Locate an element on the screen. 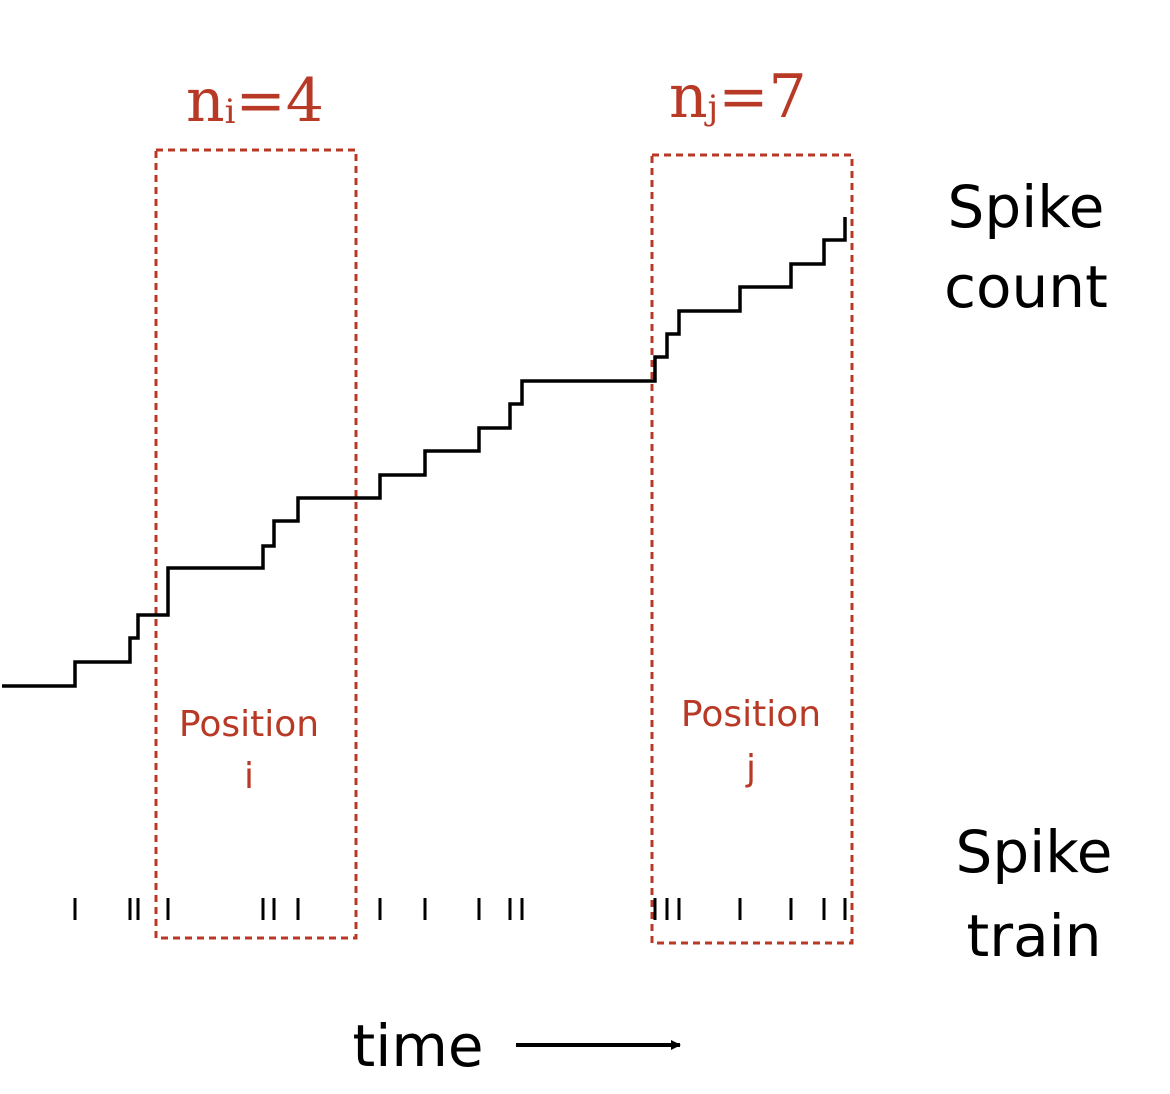 The width and height of the screenshot is (1170, 1094). window-count-label-i: ni=4 is located at coordinates (255, 101).